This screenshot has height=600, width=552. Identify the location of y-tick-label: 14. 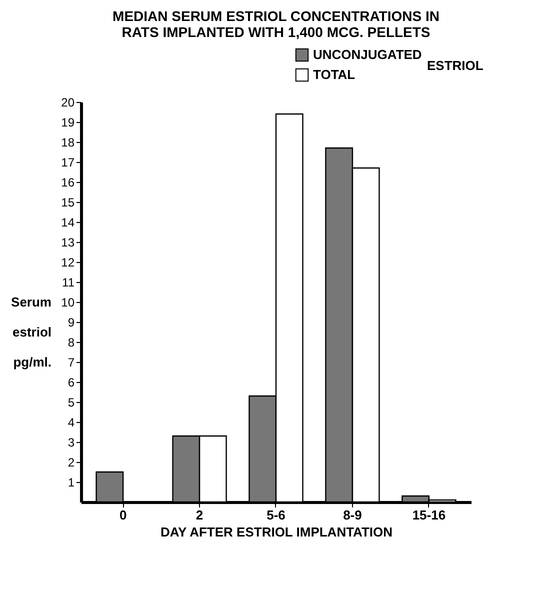
(68, 223).